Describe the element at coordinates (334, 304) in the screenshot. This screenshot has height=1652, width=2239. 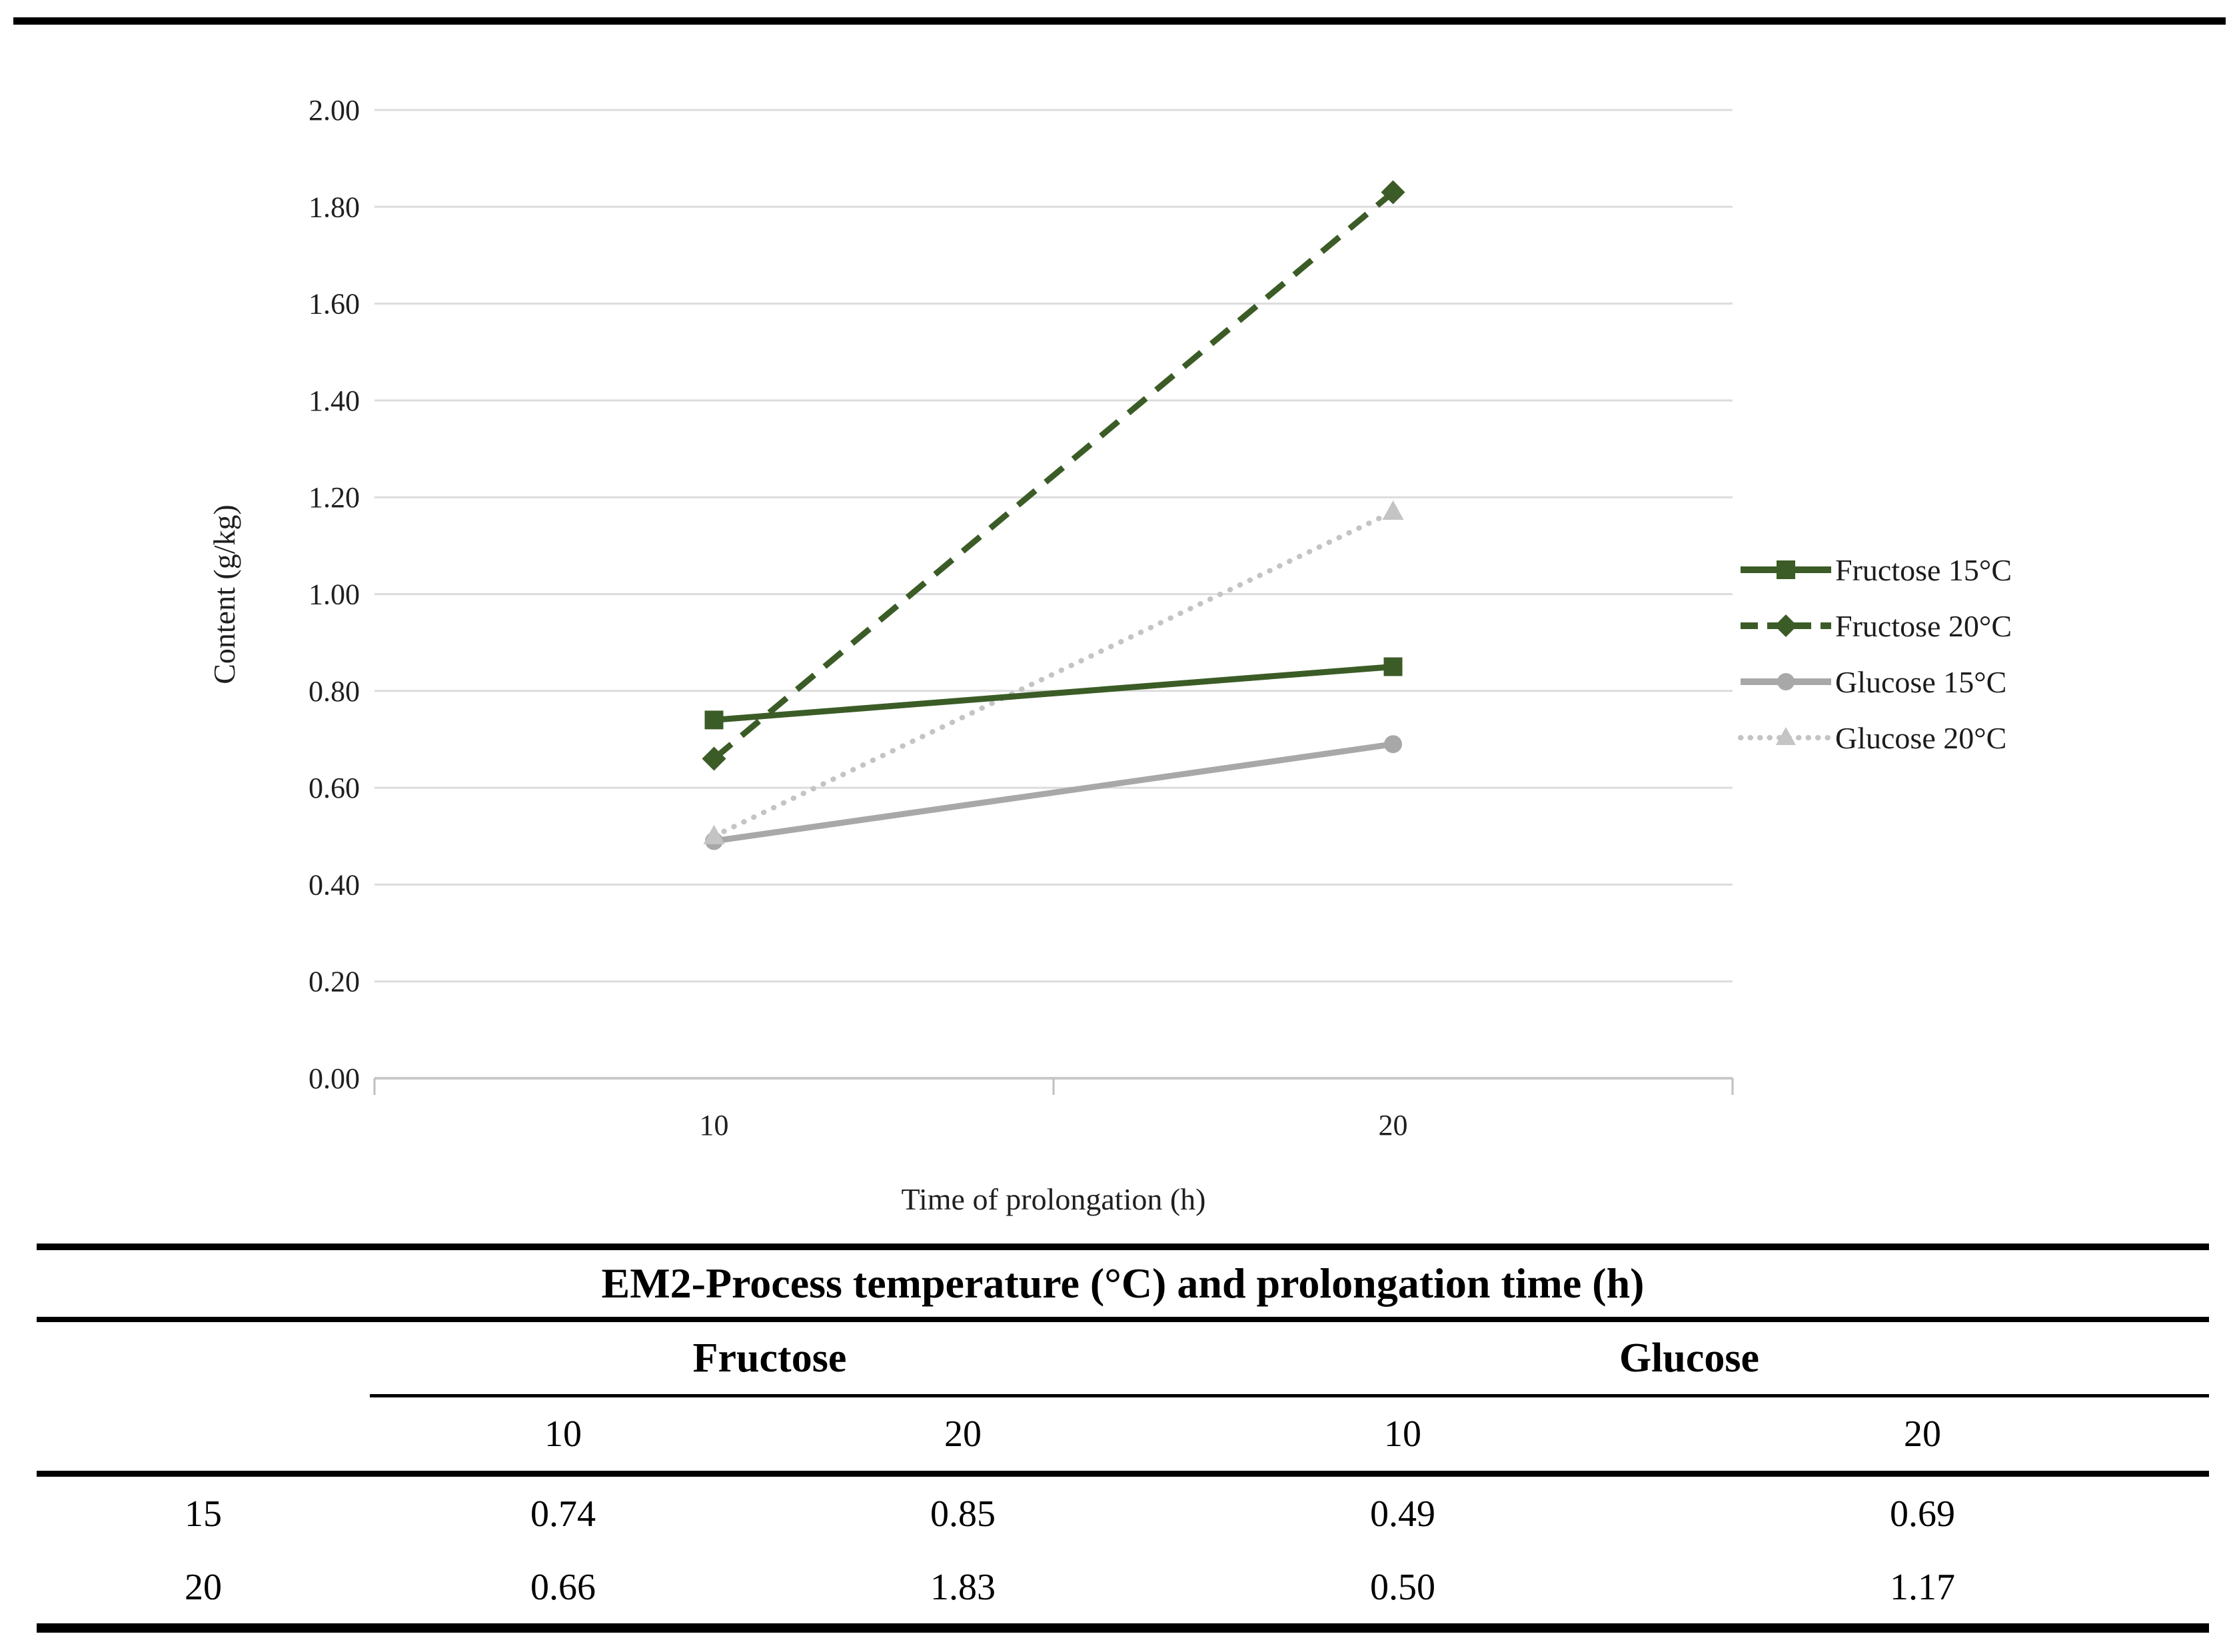
I see `y-tick-label: 1.60` at that location.